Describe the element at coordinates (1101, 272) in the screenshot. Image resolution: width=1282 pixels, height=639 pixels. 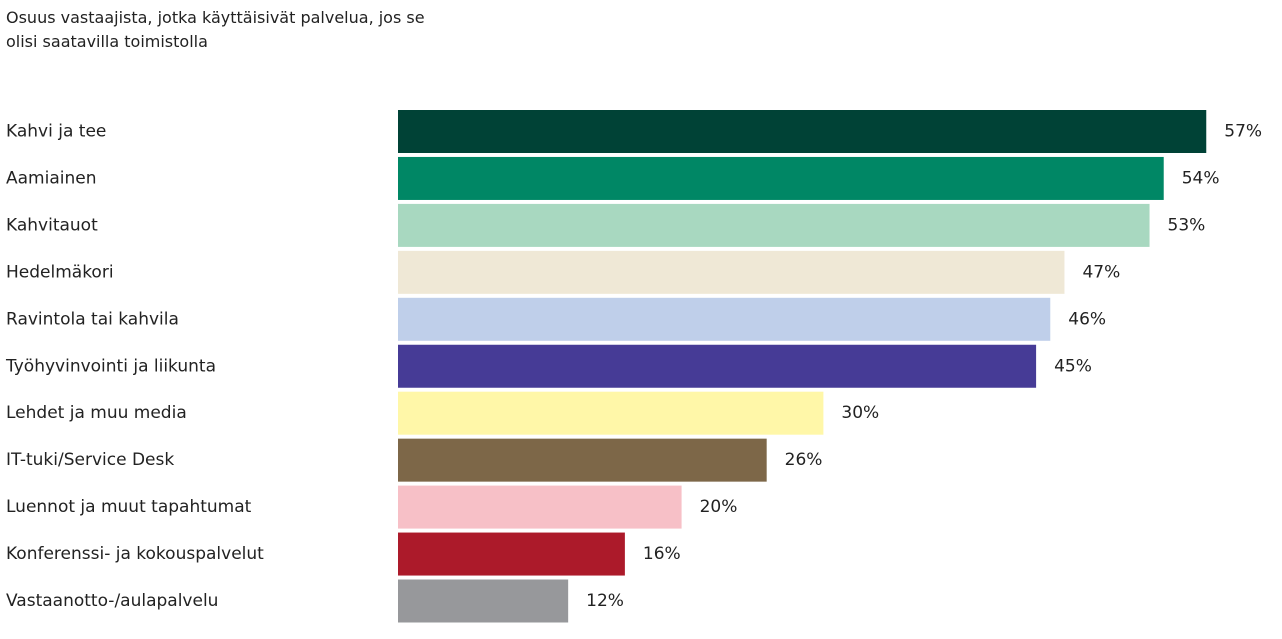
I see `value-label: 47%` at that location.